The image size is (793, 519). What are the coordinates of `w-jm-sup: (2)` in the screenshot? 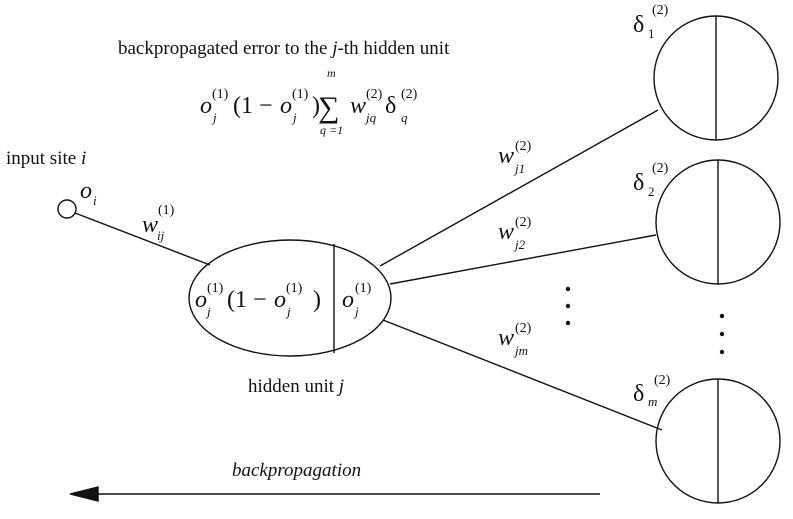 It's located at (523, 328).